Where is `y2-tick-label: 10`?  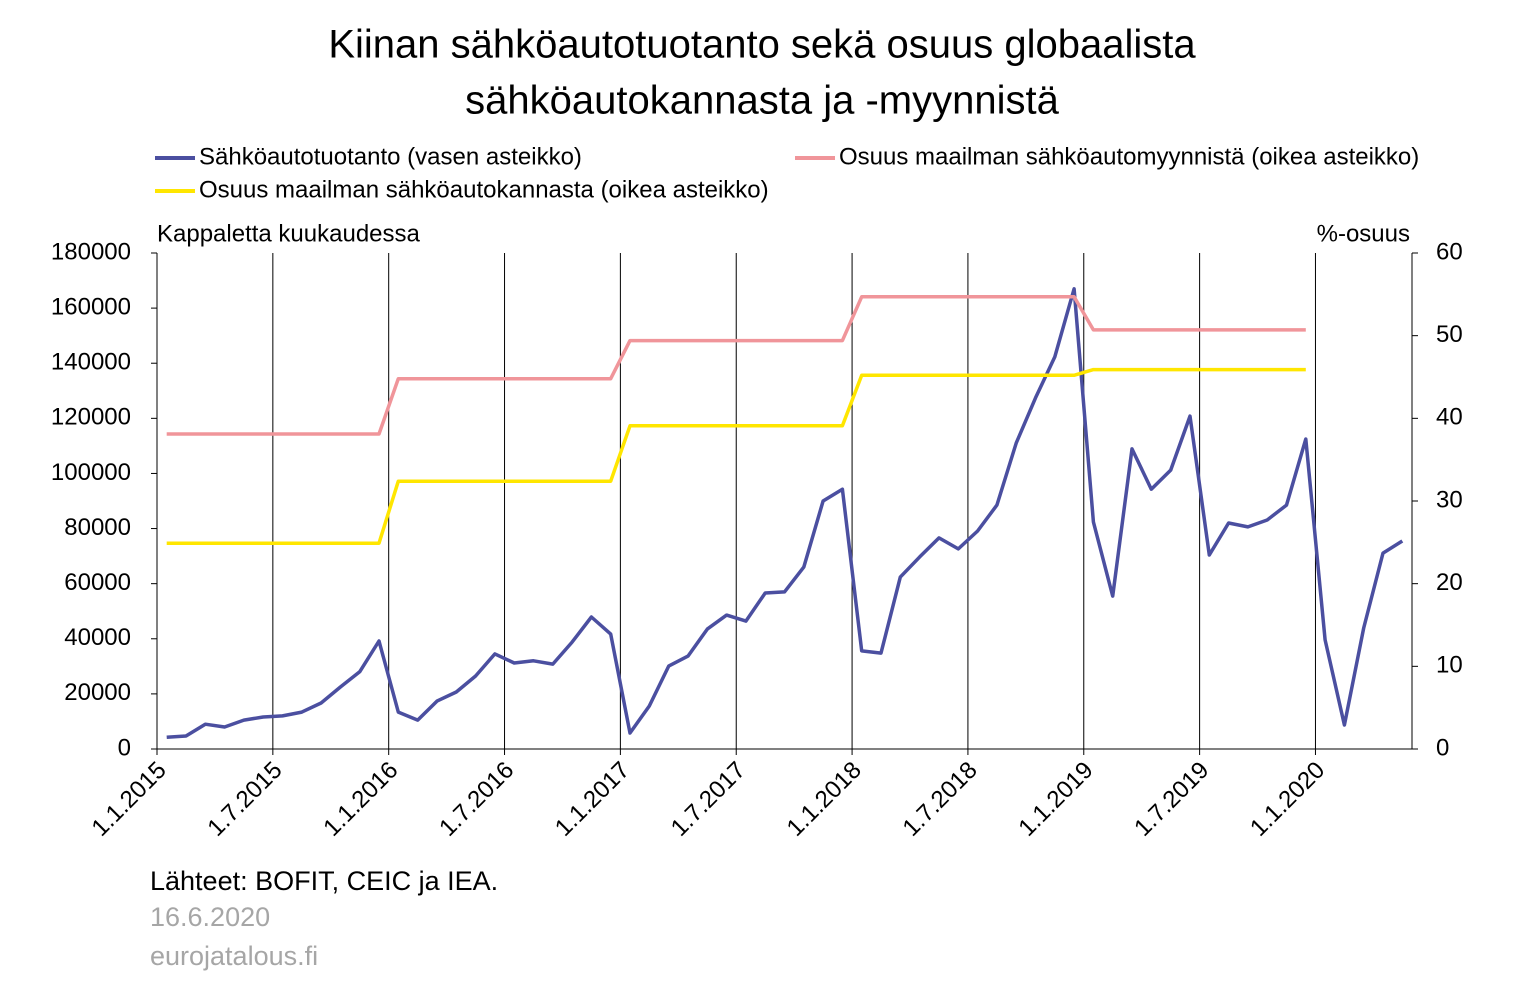 y2-tick-label: 10 is located at coordinates (1449, 665).